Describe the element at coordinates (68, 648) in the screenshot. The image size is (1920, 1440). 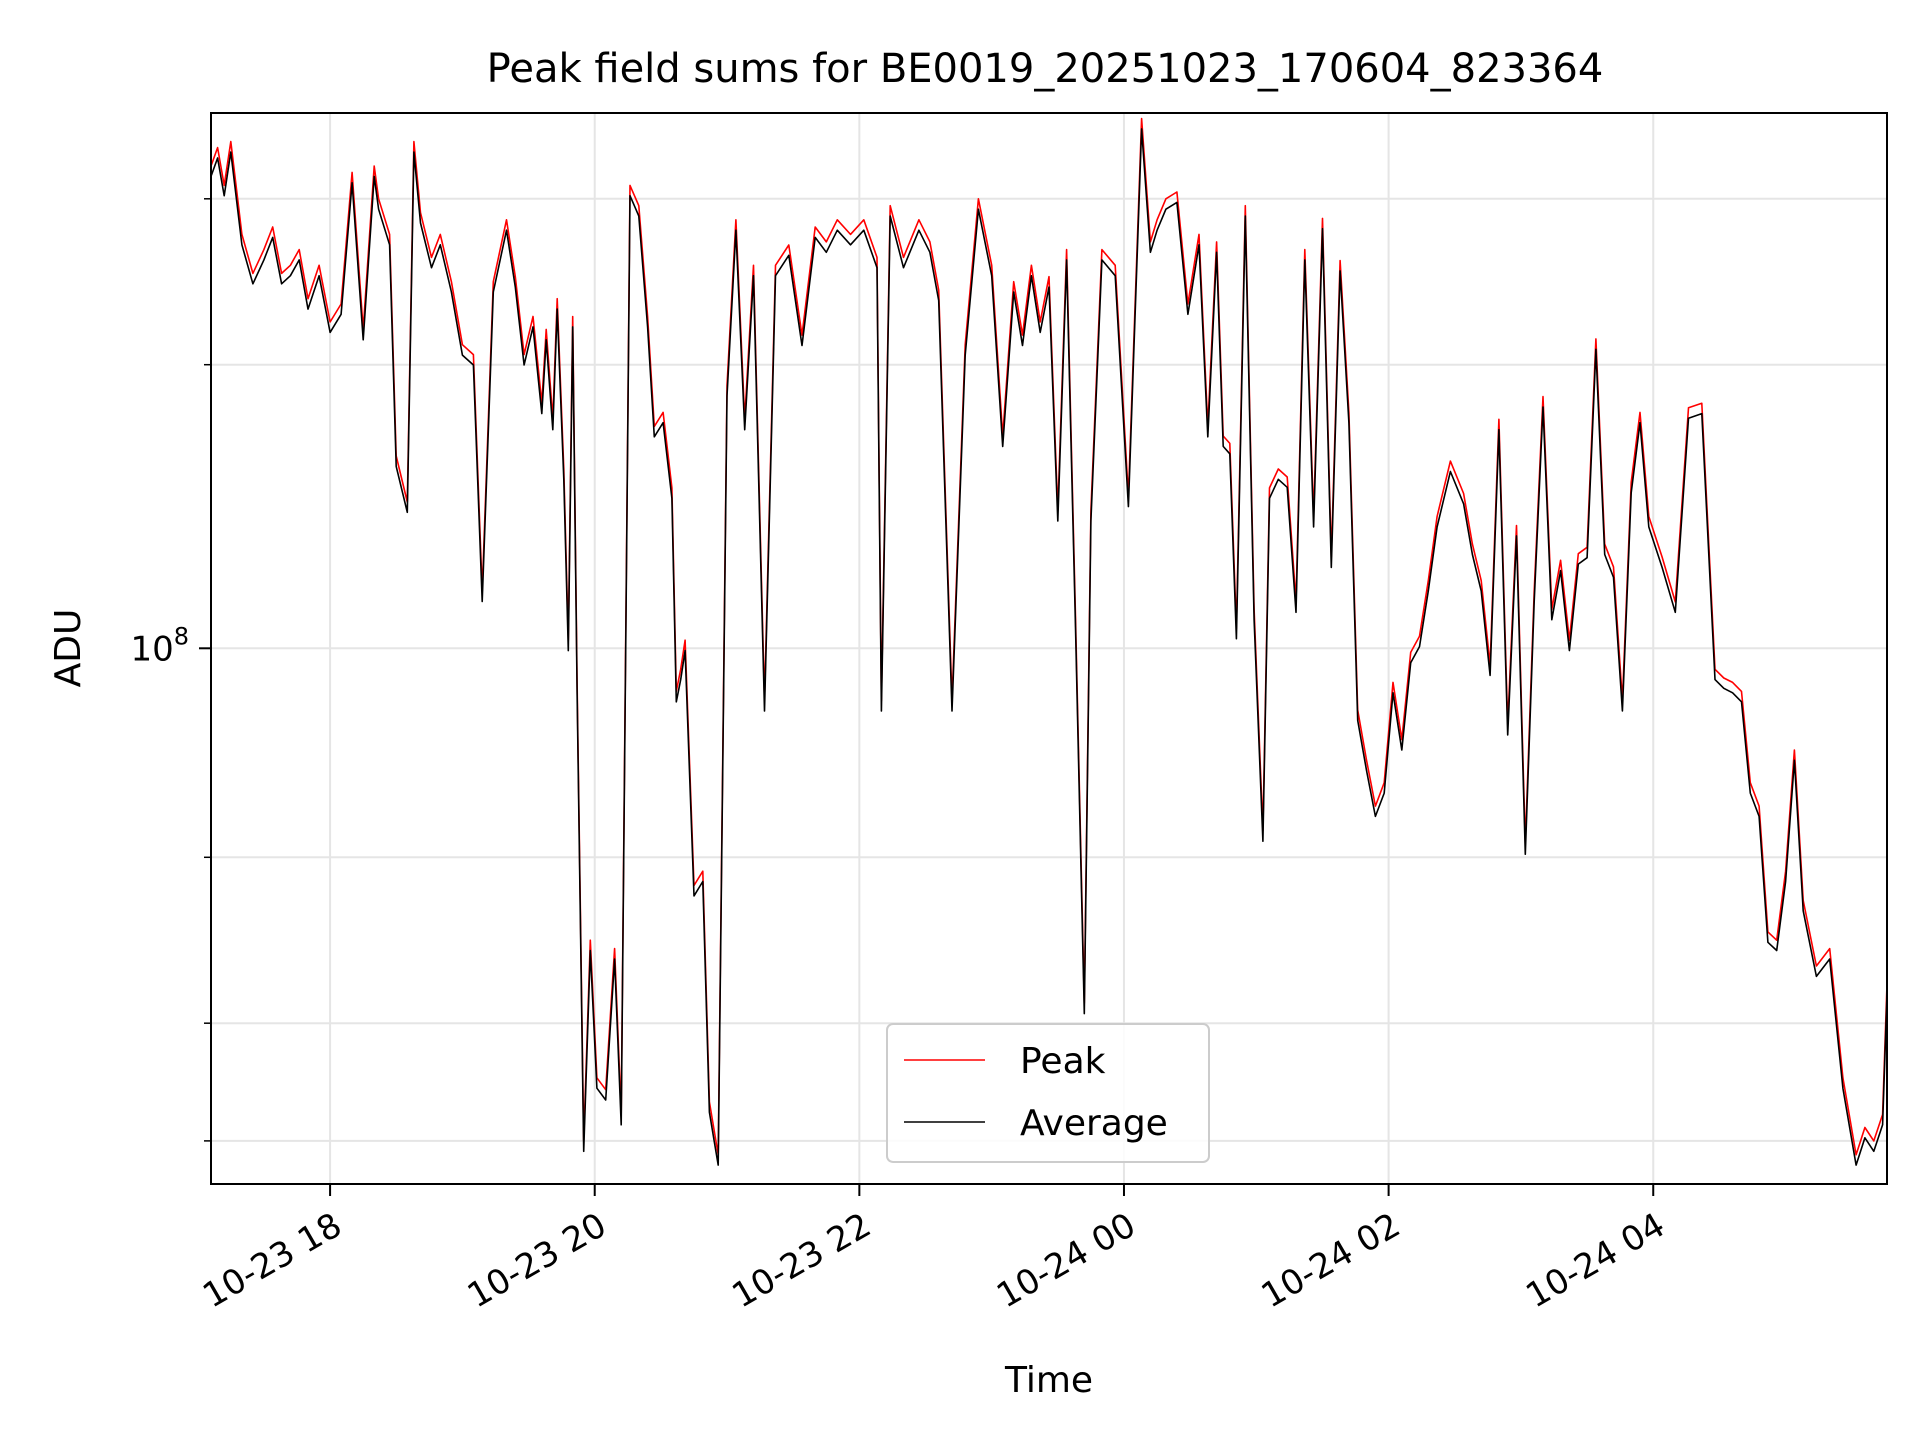
I see `y-axis-label: ADU` at that location.